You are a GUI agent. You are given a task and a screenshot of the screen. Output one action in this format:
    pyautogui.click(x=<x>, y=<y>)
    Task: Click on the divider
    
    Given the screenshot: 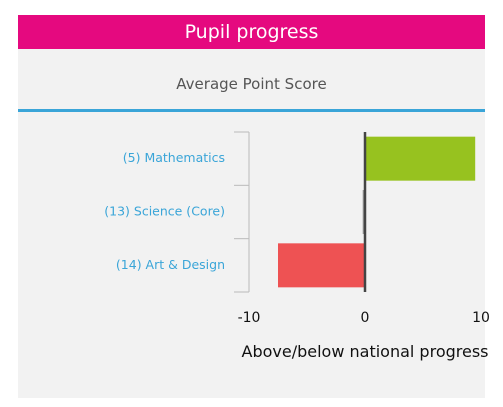 What is the action you would take?
    pyautogui.click(x=251, y=110)
    